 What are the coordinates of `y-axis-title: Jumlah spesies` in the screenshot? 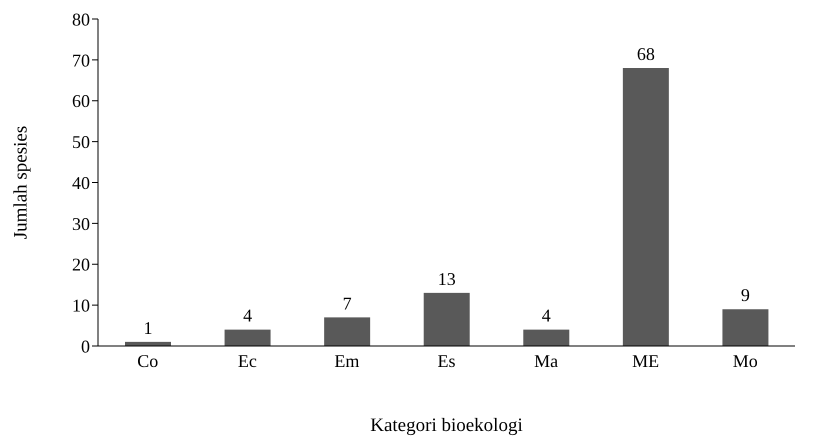 It's located at (21, 183).